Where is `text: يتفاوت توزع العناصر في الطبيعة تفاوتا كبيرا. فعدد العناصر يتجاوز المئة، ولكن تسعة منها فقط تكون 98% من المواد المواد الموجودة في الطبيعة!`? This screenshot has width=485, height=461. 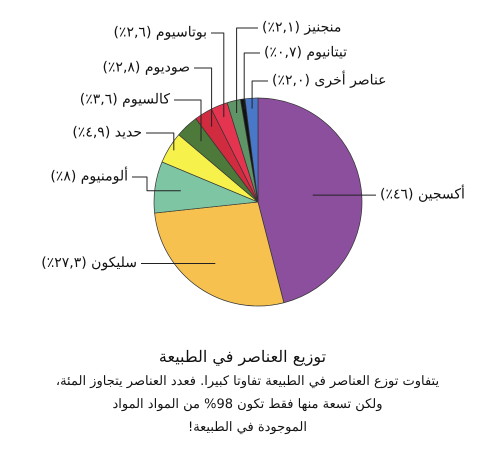
text: يتفاوت توزع العناصر في الطبيعة تفاوتا كبيرا. فعدد العناصر يتجاوز المئة، ولكن تسعة منها فقط تكون 98% من المواد المواد الموجودة في الطبيعة! is located at coordinates (247, 405).